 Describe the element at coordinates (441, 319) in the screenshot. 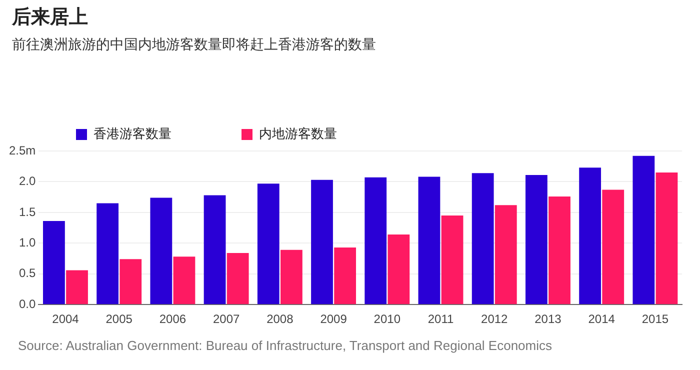

I see `x-tick-label: 2011` at that location.